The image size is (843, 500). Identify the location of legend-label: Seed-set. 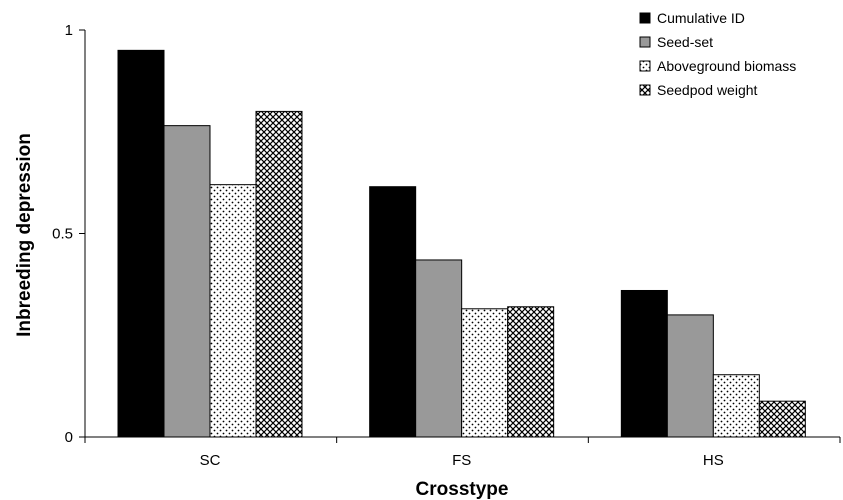
(685, 42).